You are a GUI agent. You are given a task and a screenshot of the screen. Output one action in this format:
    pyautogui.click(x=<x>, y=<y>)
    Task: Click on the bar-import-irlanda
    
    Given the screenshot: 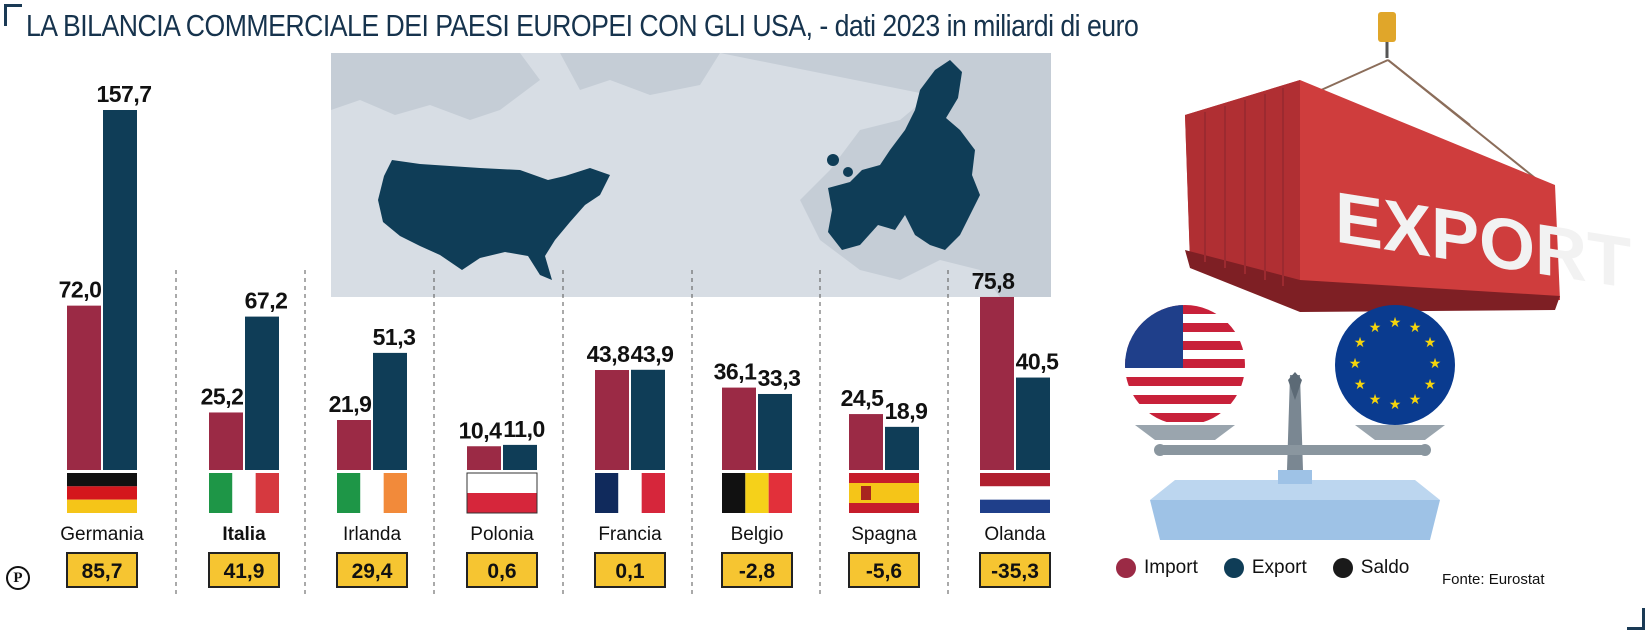 What is the action you would take?
    pyautogui.click(x=354, y=445)
    